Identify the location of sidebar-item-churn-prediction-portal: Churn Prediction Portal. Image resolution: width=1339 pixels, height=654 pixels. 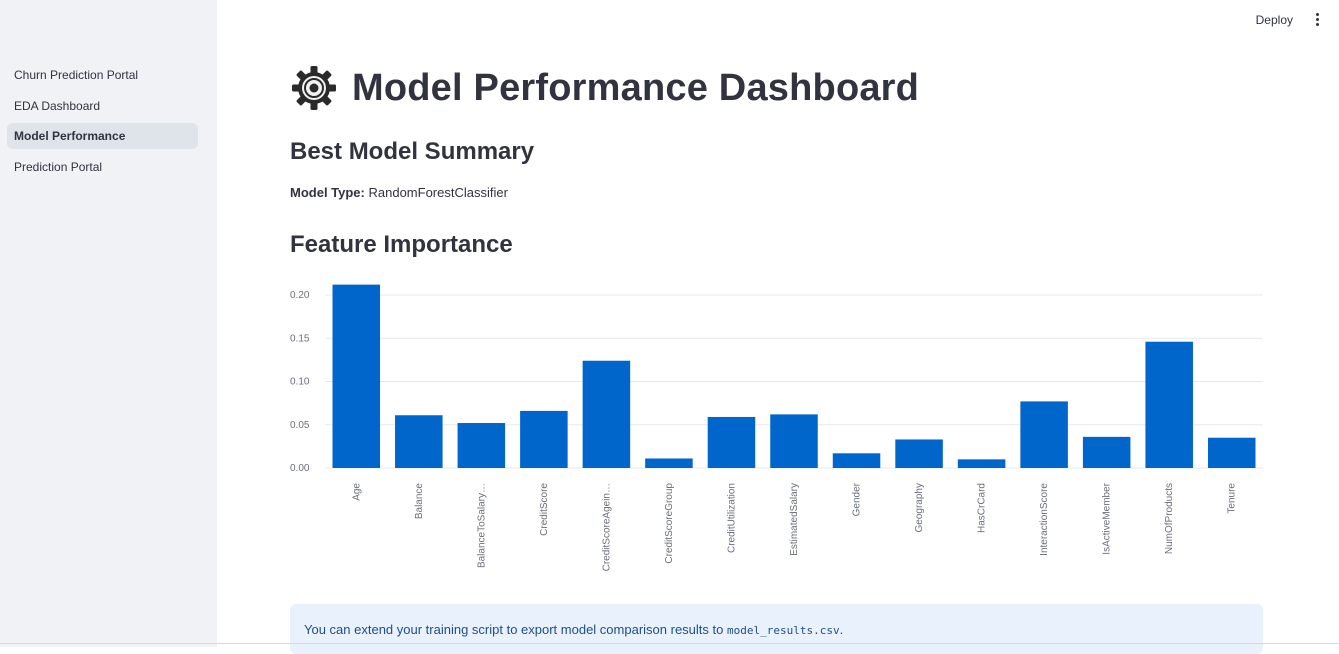
(76, 75).